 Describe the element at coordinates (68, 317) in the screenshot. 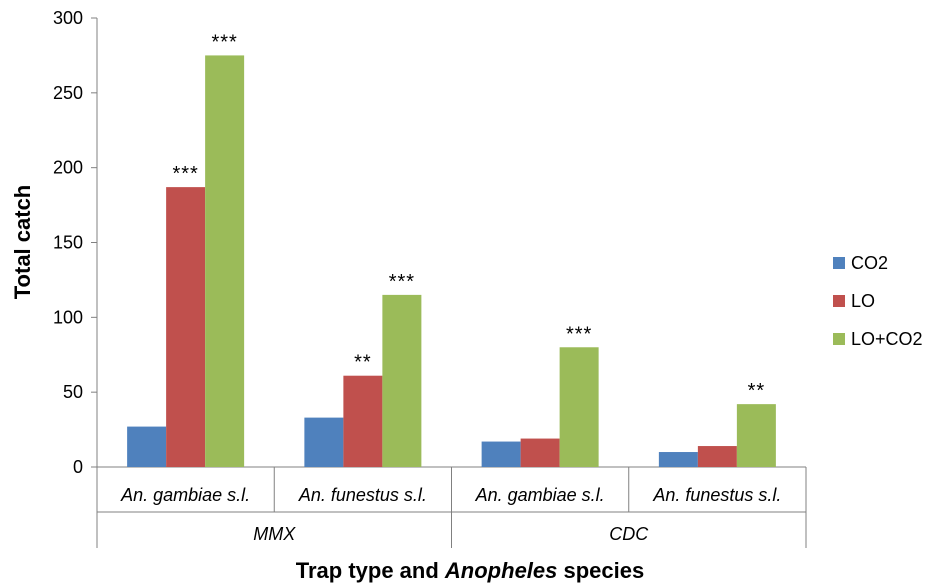

I see `y-tick-label: 100` at that location.